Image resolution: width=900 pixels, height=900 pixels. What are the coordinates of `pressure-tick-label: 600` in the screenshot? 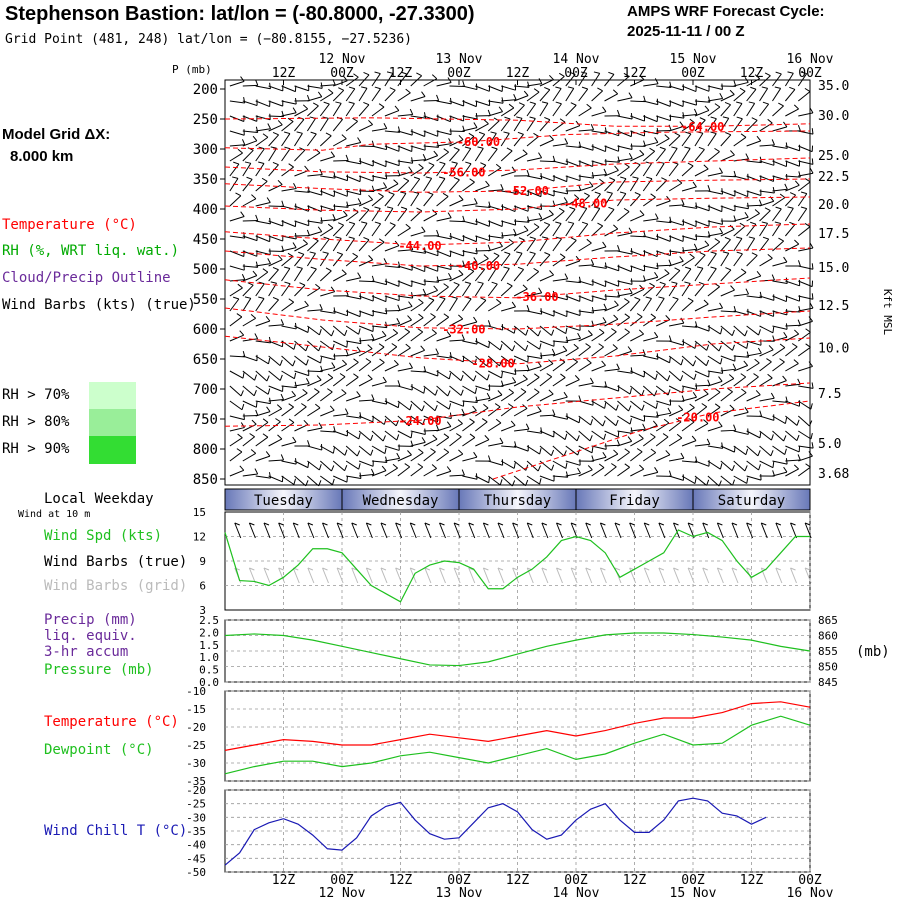 It's located at (205, 330).